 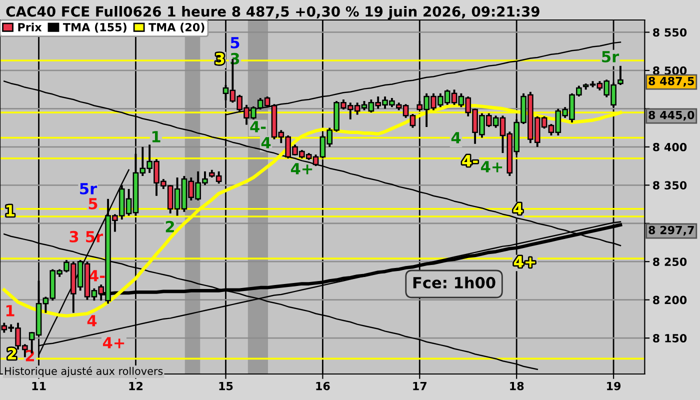 I want to click on y-tick-label: 8 200, so click(x=670, y=300).